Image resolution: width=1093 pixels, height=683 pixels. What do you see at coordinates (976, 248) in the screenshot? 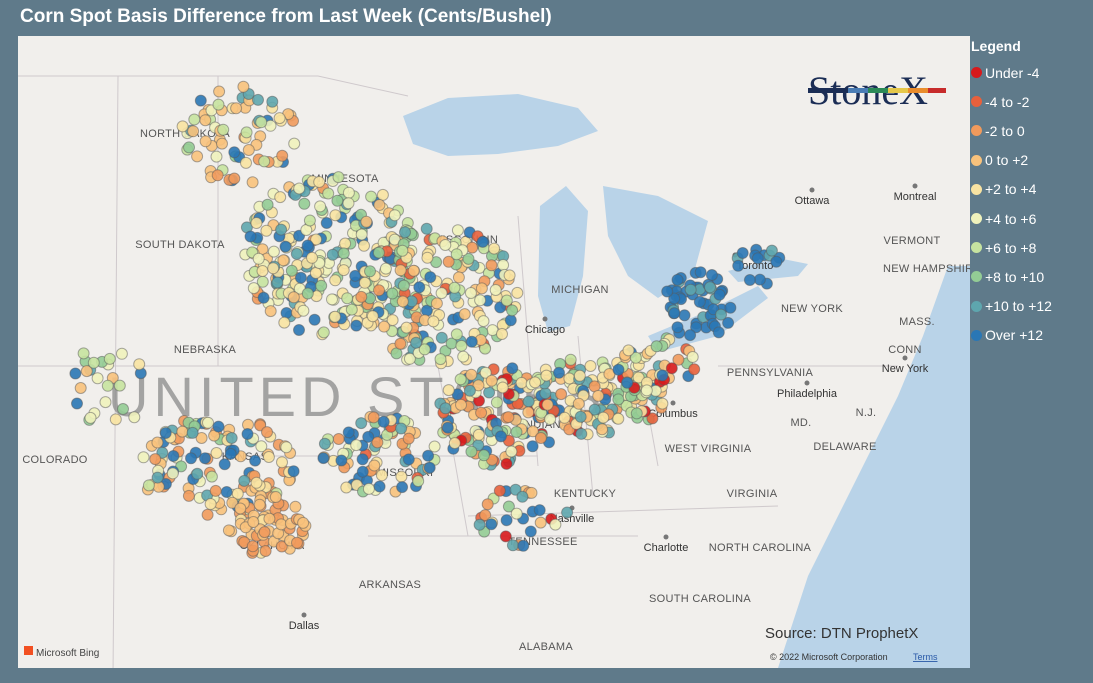
I see `legend-swatch` at bounding box center [976, 248].